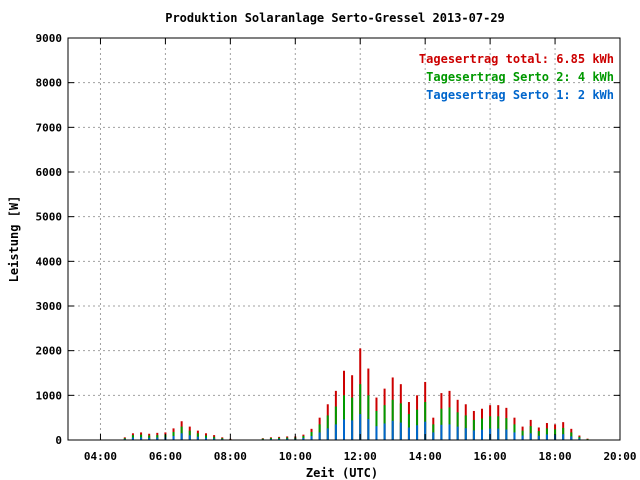  Describe the element at coordinates (520, 95) in the screenshot. I see `legend-entry: Tagesertrag Serto 1: 2 kWh` at that location.